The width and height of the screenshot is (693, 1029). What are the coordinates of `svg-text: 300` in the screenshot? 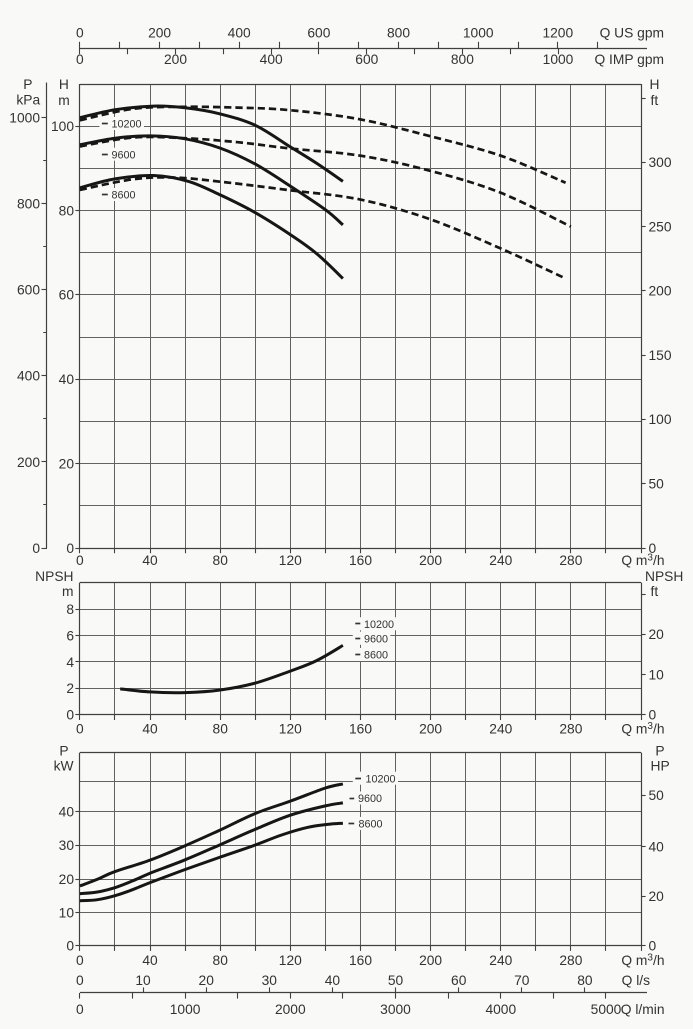 It's located at (660, 162).